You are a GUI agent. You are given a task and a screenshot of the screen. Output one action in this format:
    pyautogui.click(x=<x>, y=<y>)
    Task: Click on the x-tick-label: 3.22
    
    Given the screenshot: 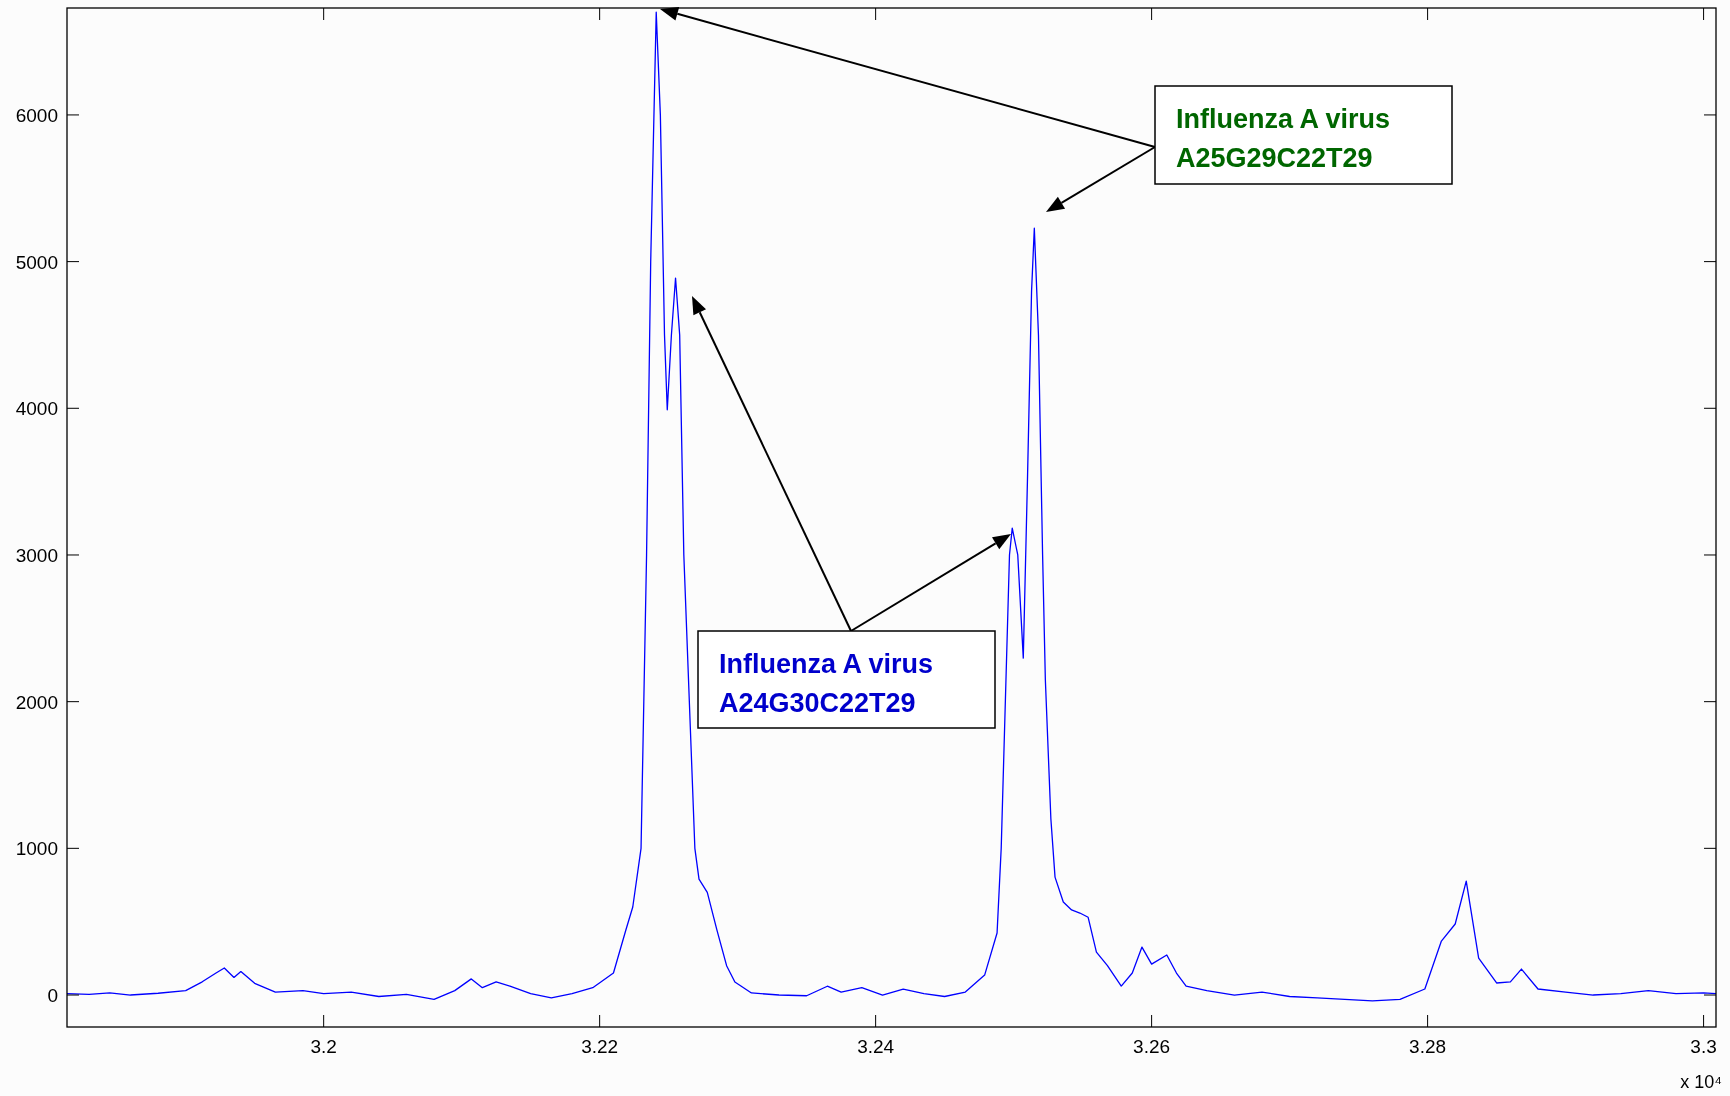 What is the action you would take?
    pyautogui.click(x=600, y=1046)
    